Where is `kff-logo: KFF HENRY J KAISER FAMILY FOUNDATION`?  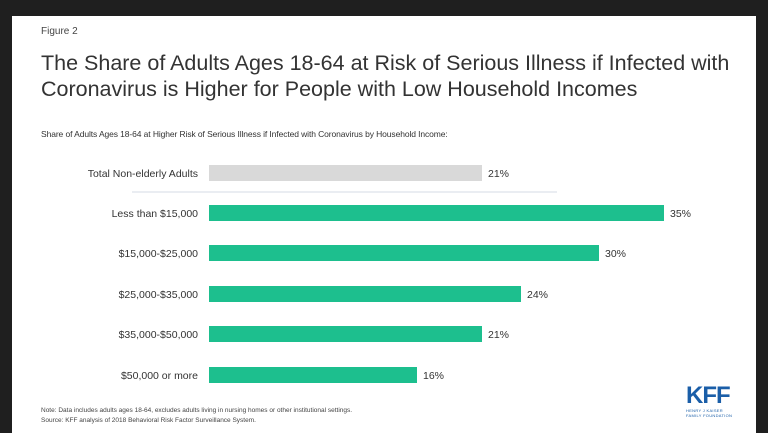
kff-logo: KFF HENRY J KAISER FAMILY FOUNDATION is located at coordinates (715, 400).